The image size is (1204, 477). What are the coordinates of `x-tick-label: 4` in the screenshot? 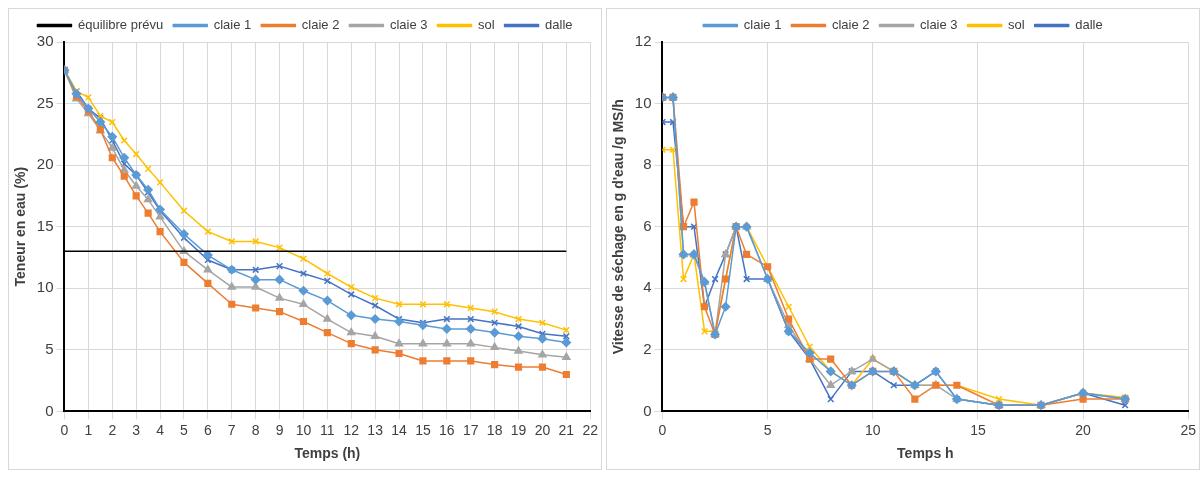 It's located at (160, 429).